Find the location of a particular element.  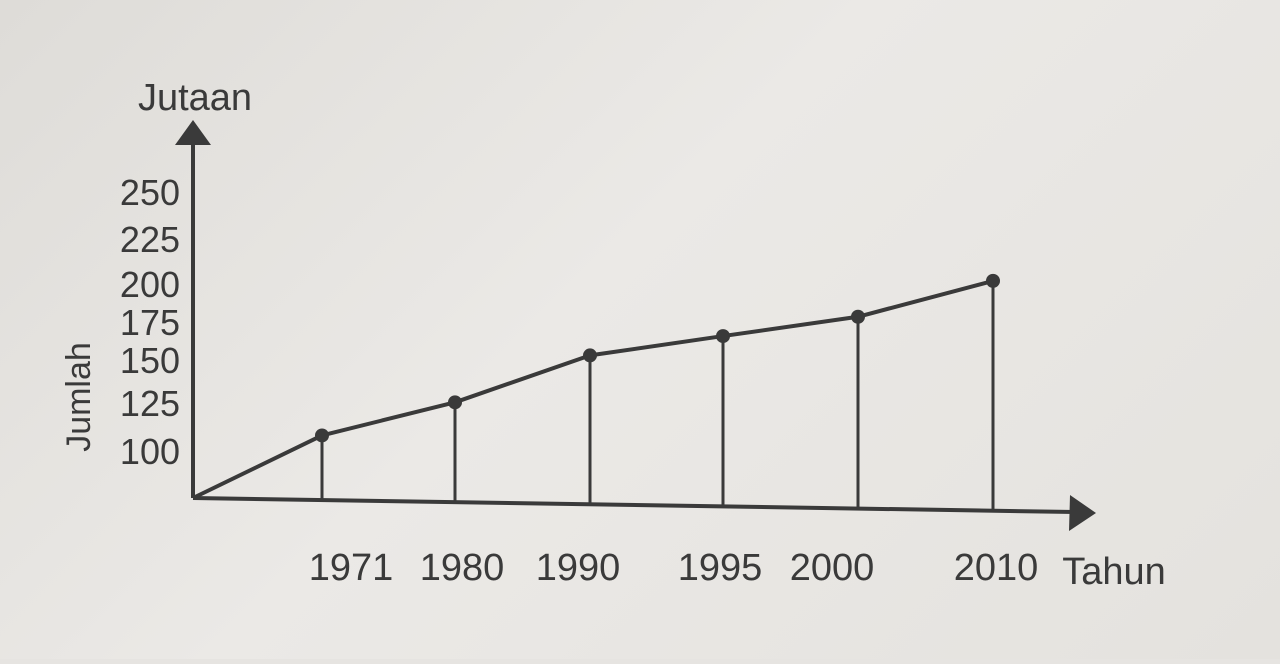

x-tick-label: 1990 is located at coordinates (578, 568).